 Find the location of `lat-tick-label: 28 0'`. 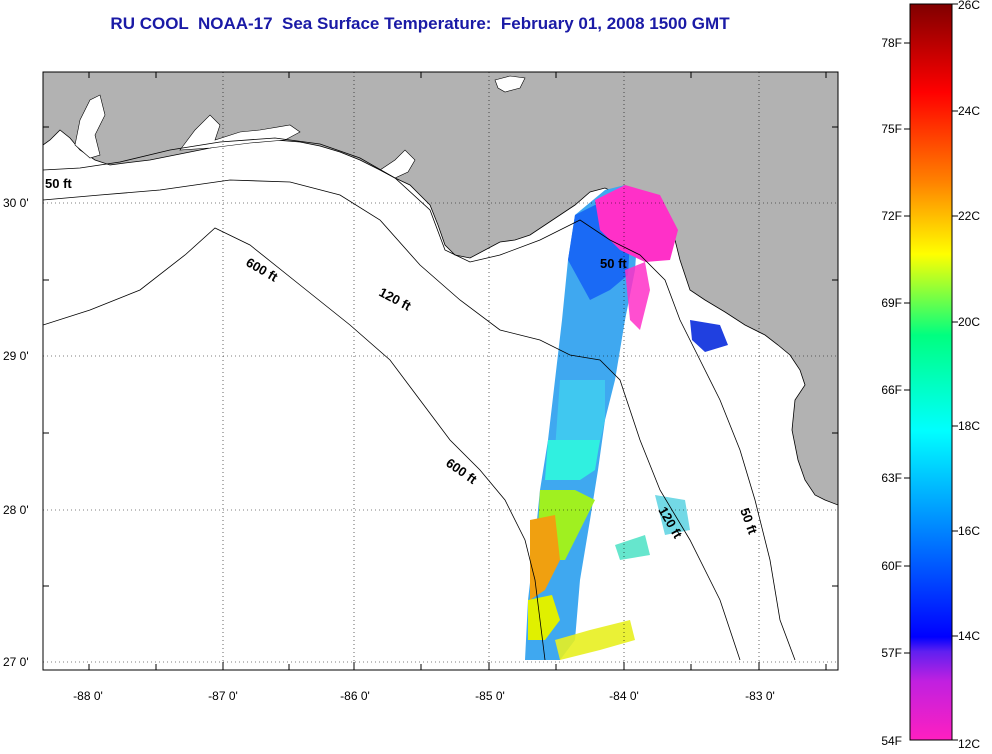

lat-tick-label: 28 0' is located at coordinates (16, 510).